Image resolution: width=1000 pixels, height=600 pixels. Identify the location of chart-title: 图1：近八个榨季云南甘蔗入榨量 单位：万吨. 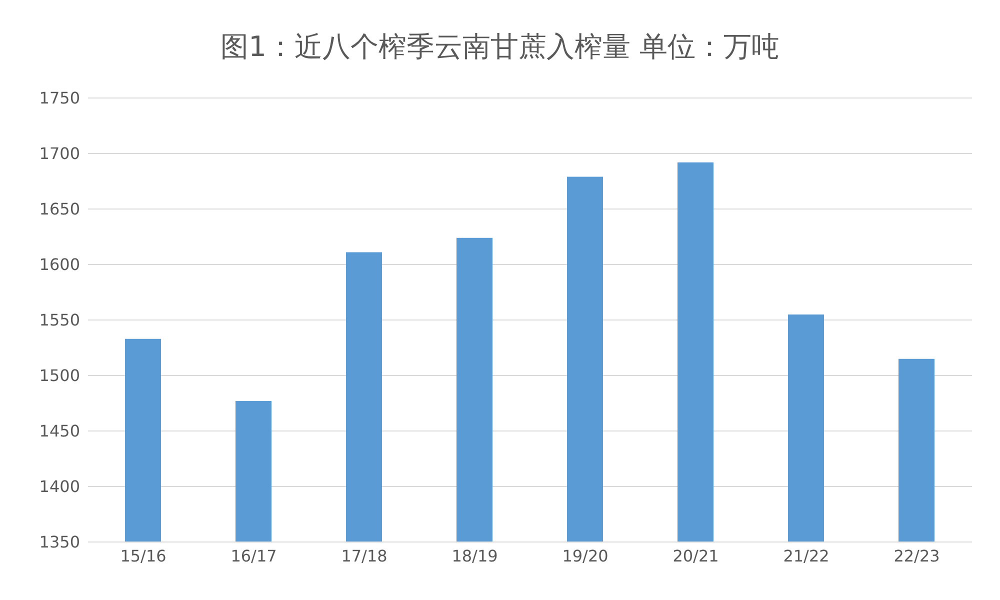
(500, 47).